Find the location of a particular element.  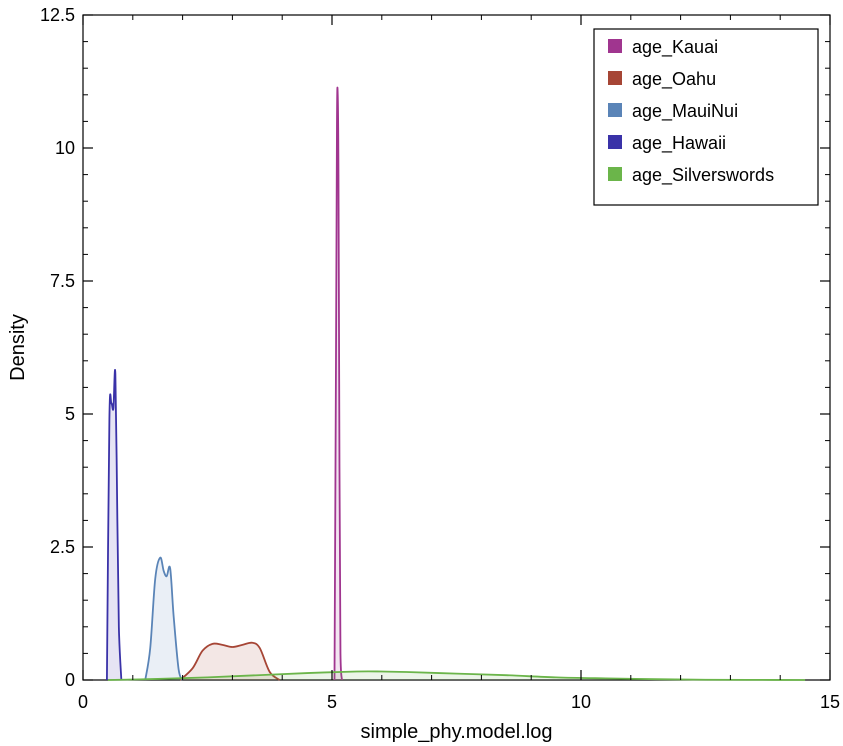

y-tick-label: 10 is located at coordinates (65, 148).